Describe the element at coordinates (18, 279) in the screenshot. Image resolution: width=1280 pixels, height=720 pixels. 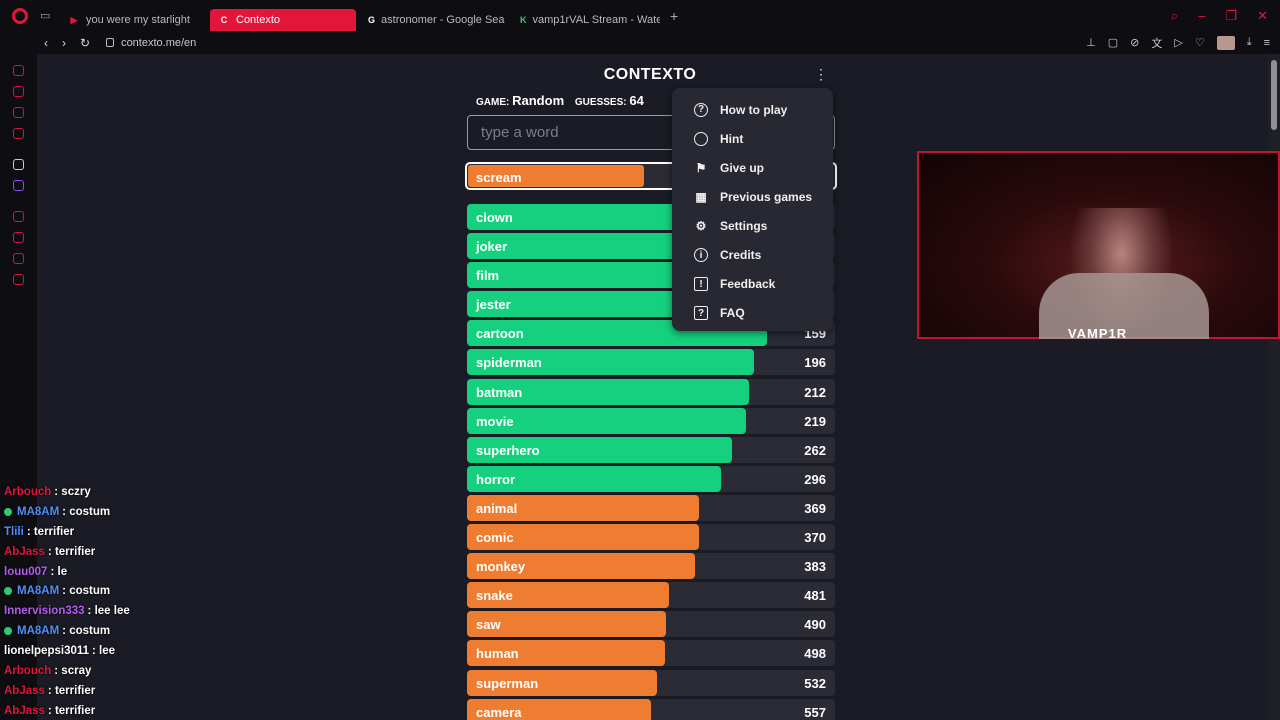
I see `sidebar-settings-icon` at that location.